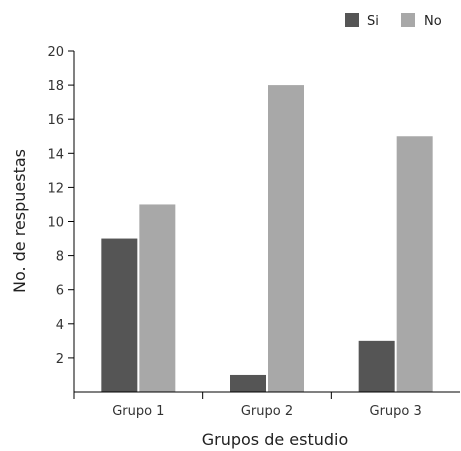 This screenshot has width=461, height=451. I want to click on y-tick-label: 8, so click(60, 257).